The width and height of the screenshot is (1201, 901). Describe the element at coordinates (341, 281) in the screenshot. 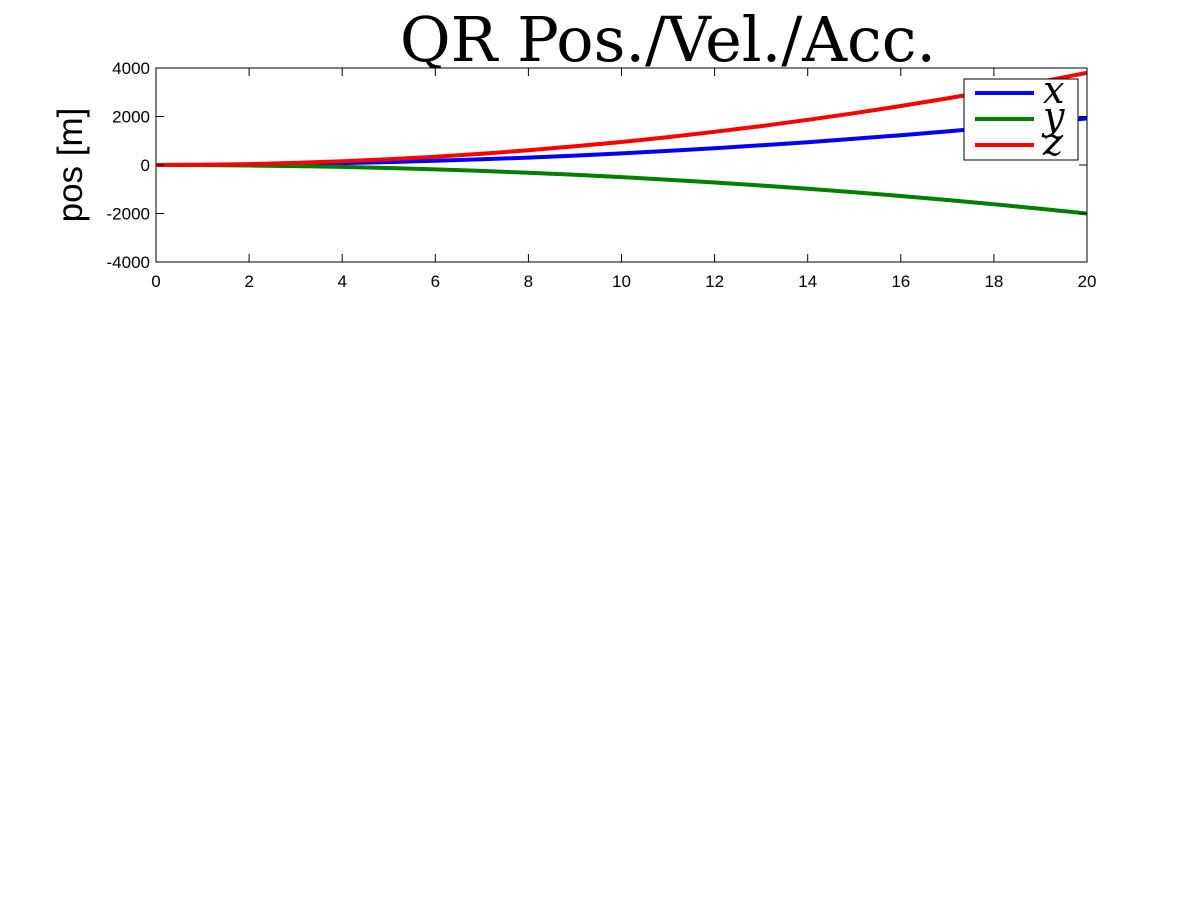

I see `x-tick-label: 4` at that location.